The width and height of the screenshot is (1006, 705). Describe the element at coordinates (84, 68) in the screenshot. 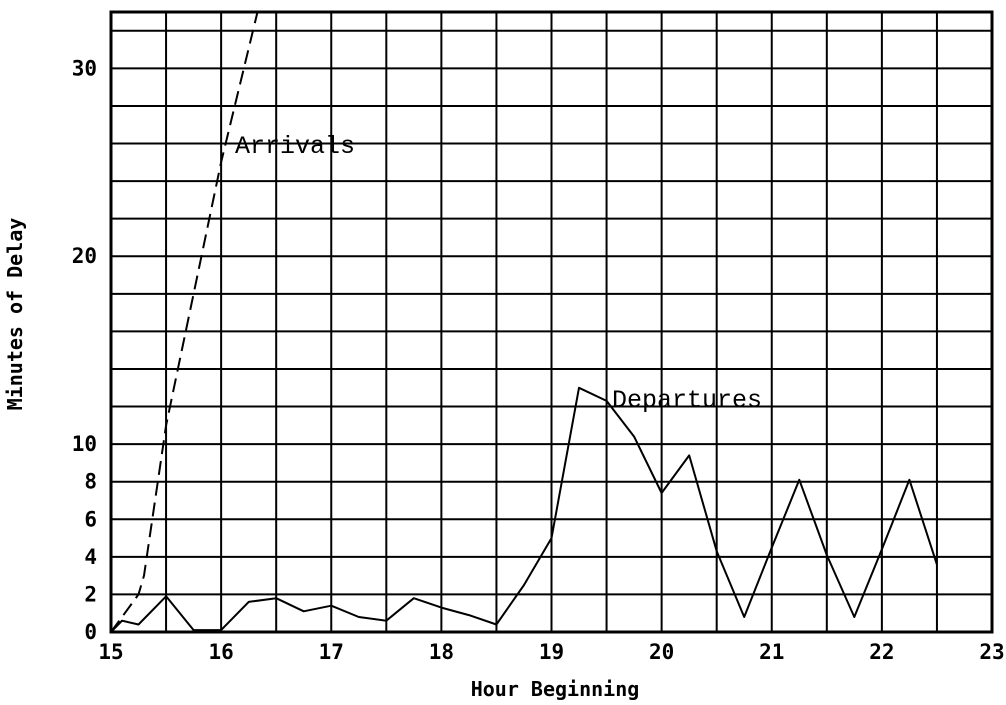

I see `y-tick-label: 30` at that location.